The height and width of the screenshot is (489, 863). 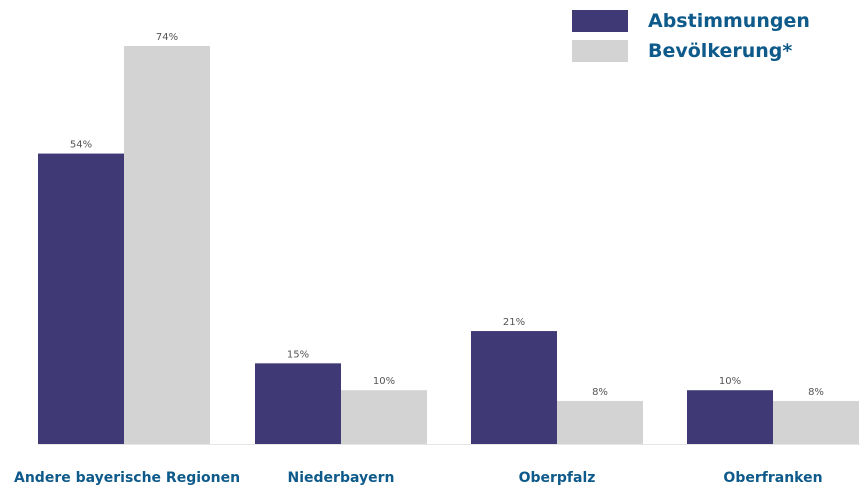 I want to click on legend-swatch-abstimmungen, so click(x=600, y=21).